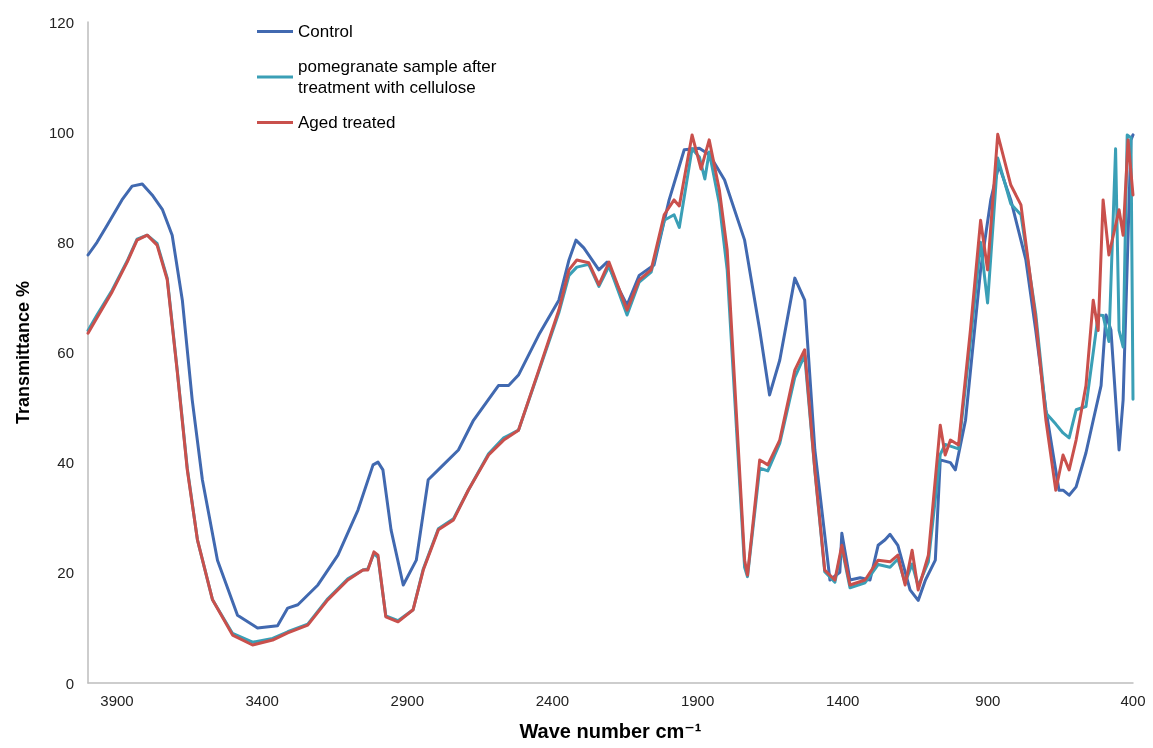 This screenshot has height=748, width=1153. Describe the element at coordinates (988, 700) in the screenshot. I see `x-tick-label: 900` at that location.